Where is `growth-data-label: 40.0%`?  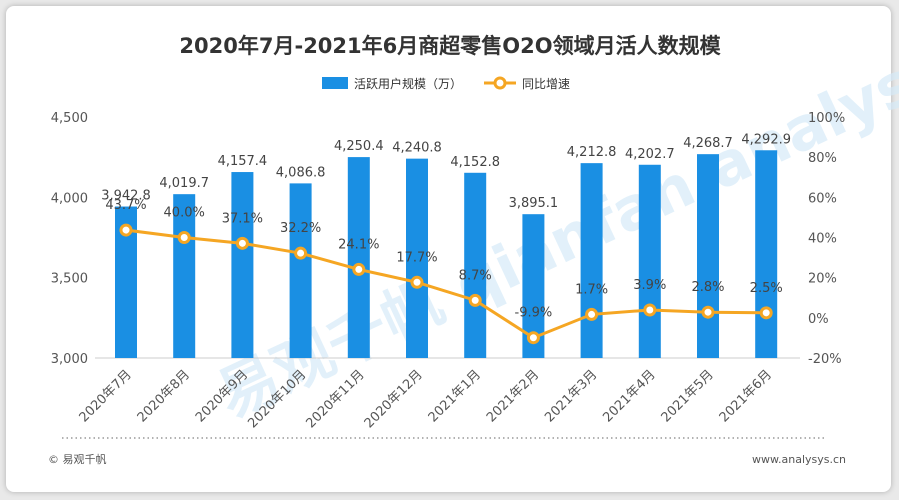 growth-data-label: 40.0% is located at coordinates (184, 213).